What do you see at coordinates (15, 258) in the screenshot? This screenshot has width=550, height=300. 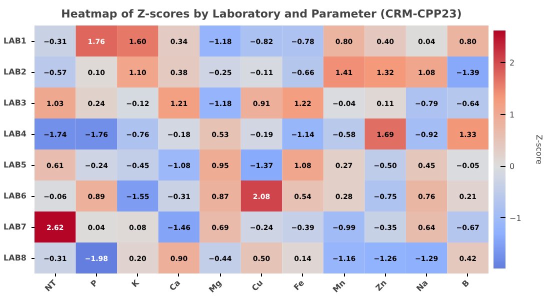 I see `y-tick-label: LAB8` at bounding box center [15, 258].